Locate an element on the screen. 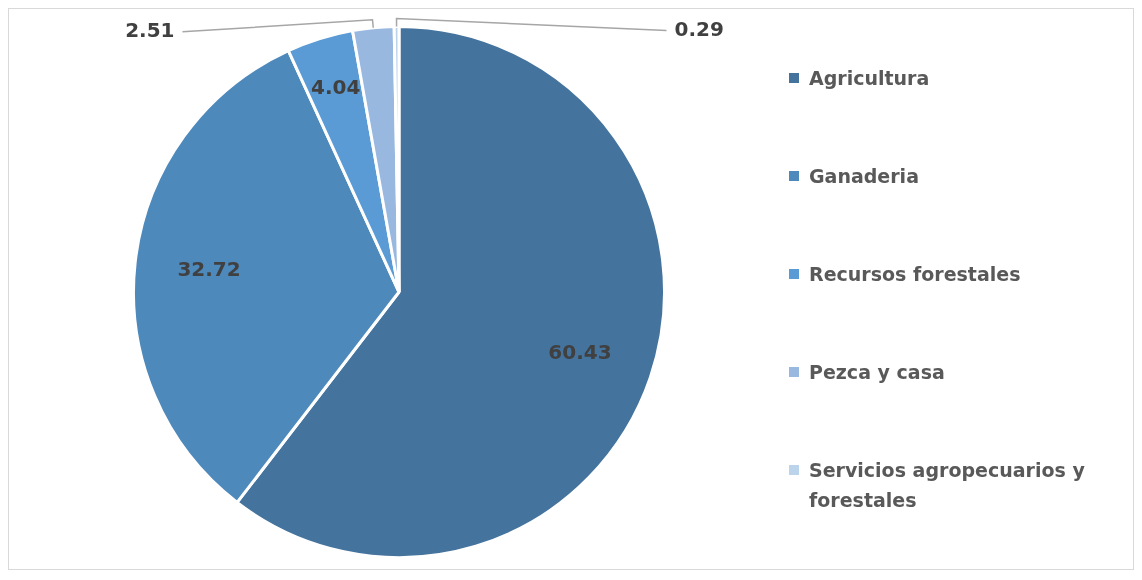 This screenshot has height=580, width=1142. data-label: 32.72 is located at coordinates (209, 268).